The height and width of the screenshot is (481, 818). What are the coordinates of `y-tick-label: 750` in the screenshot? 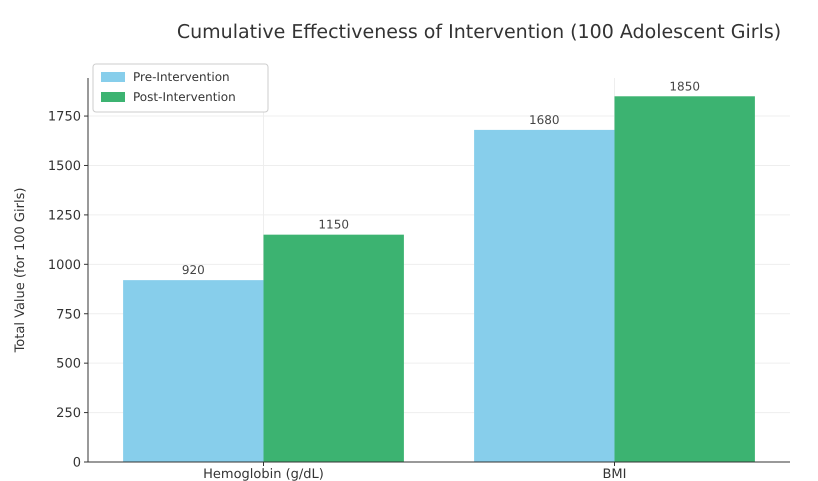 It's located at (68, 314).